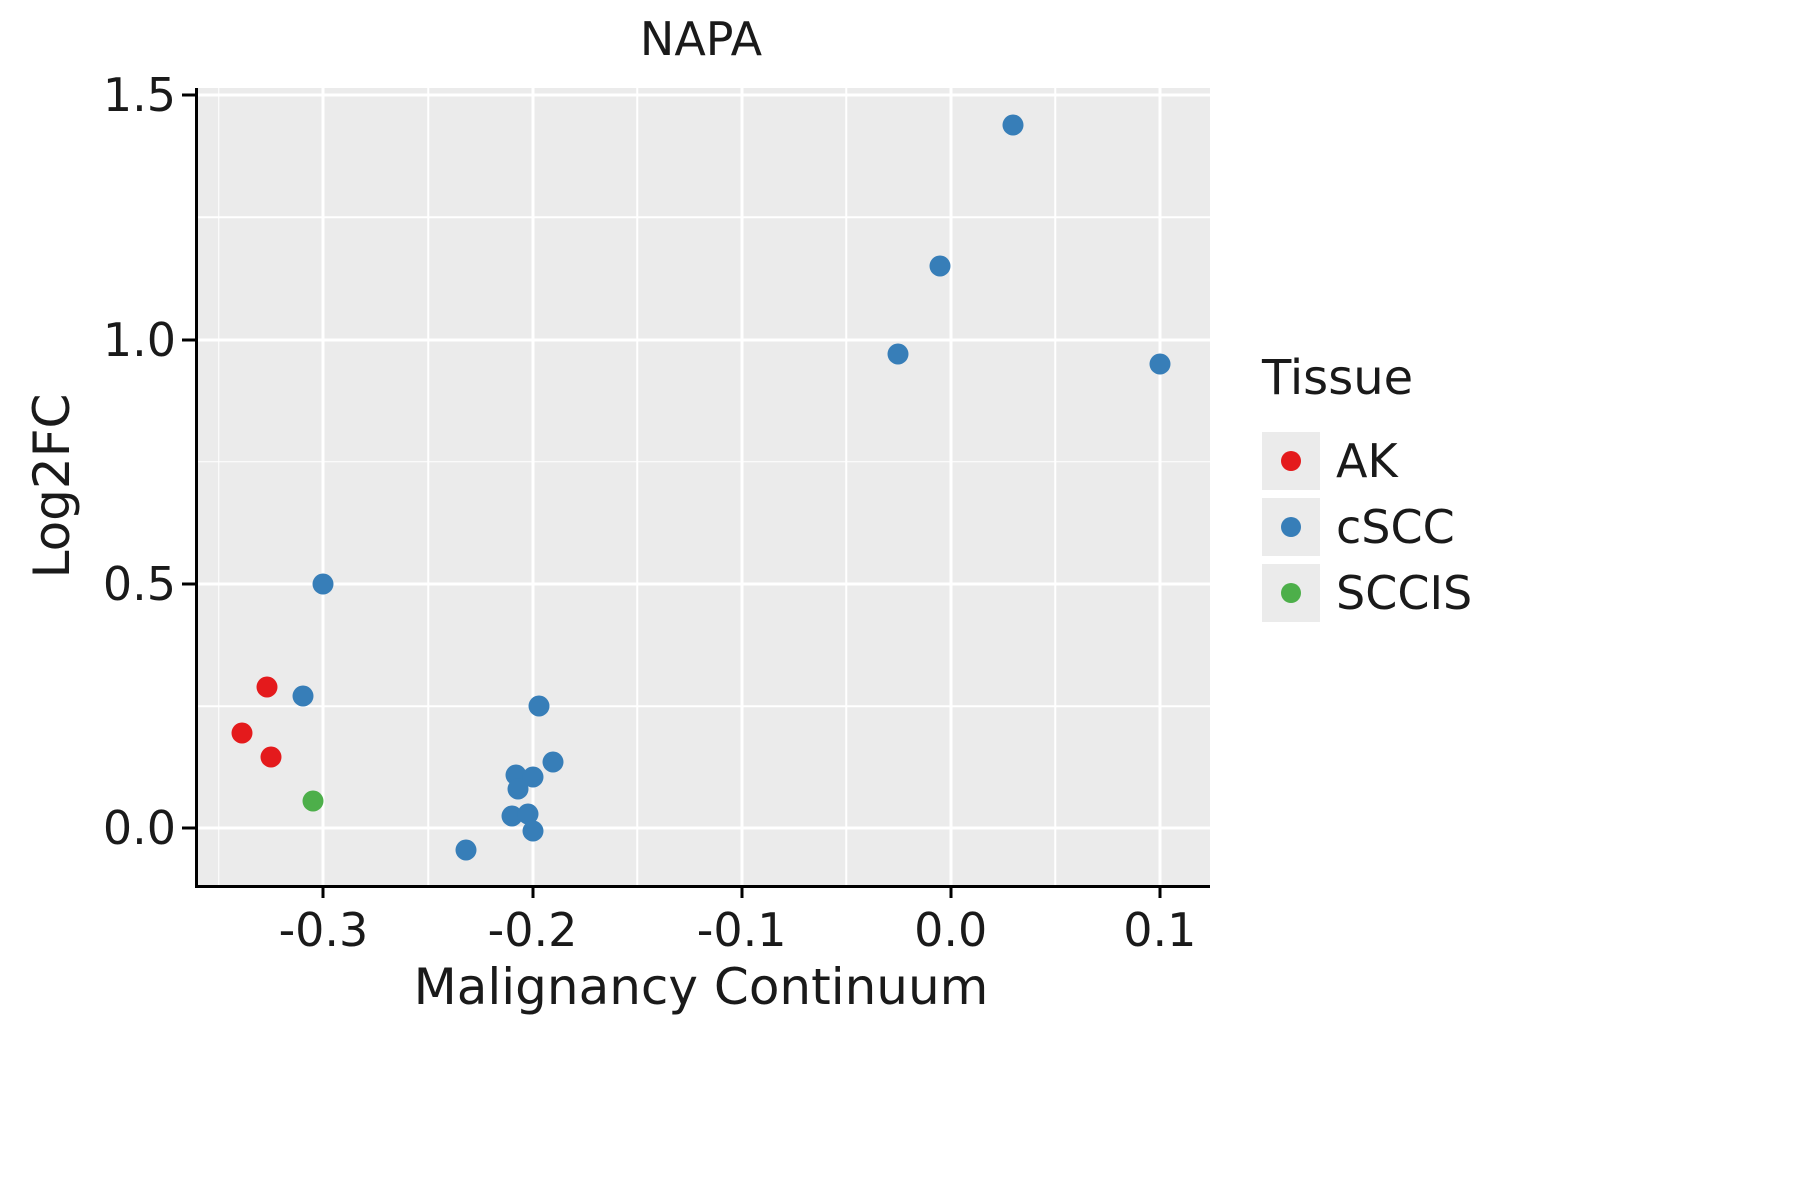 This screenshot has width=1800, height=1200. Describe the element at coordinates (1404, 593) in the screenshot. I see `legend-label: SCCIS` at that location.